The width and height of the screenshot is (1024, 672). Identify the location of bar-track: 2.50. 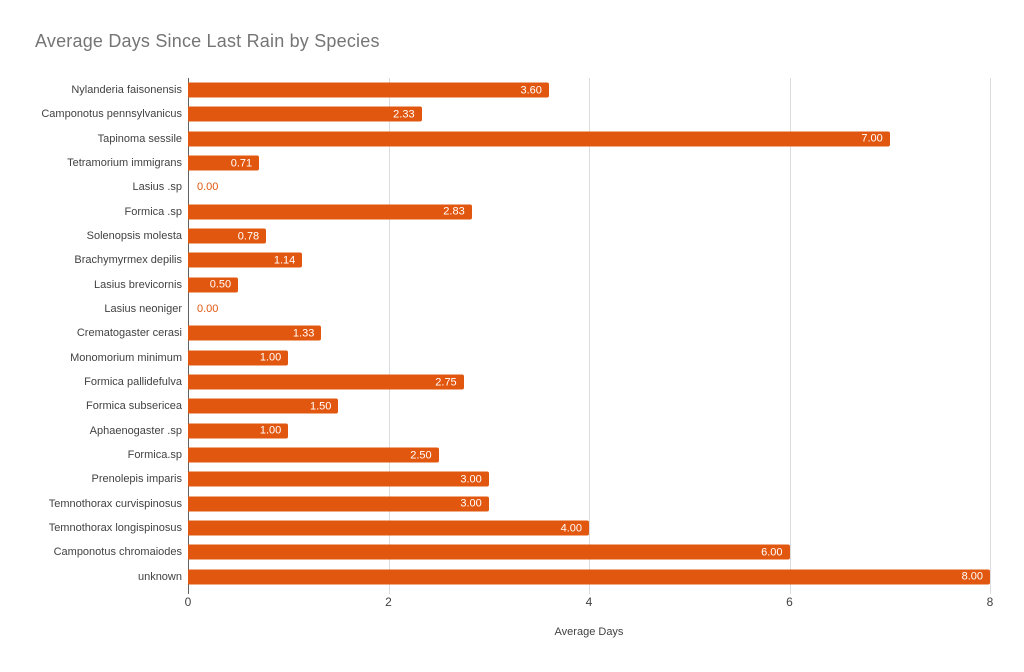
(589, 455).